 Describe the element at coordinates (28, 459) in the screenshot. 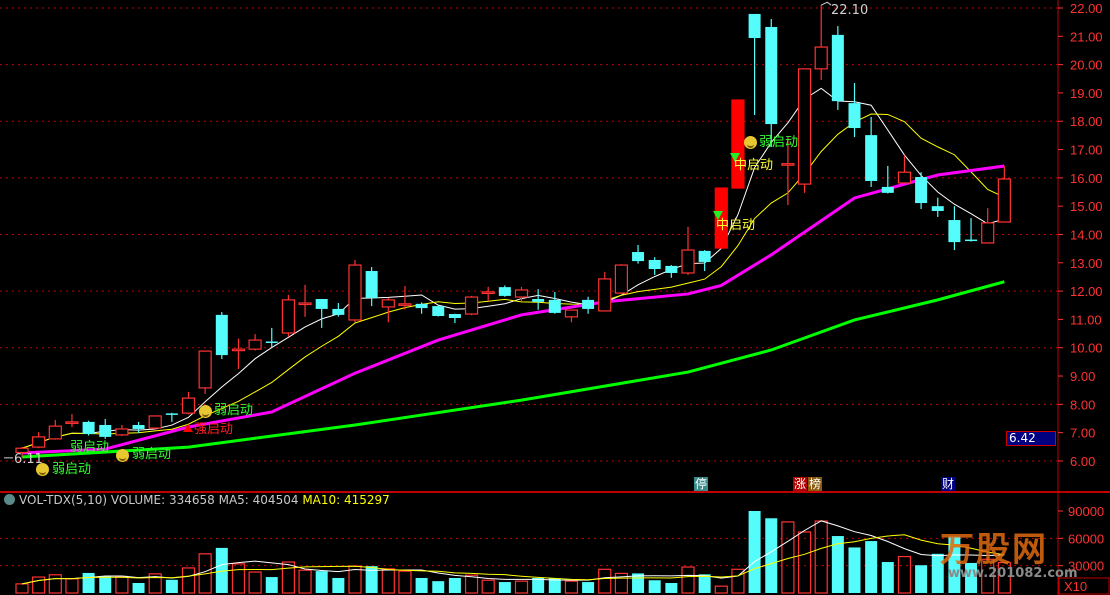

I see `low-price-label: 6.11` at that location.